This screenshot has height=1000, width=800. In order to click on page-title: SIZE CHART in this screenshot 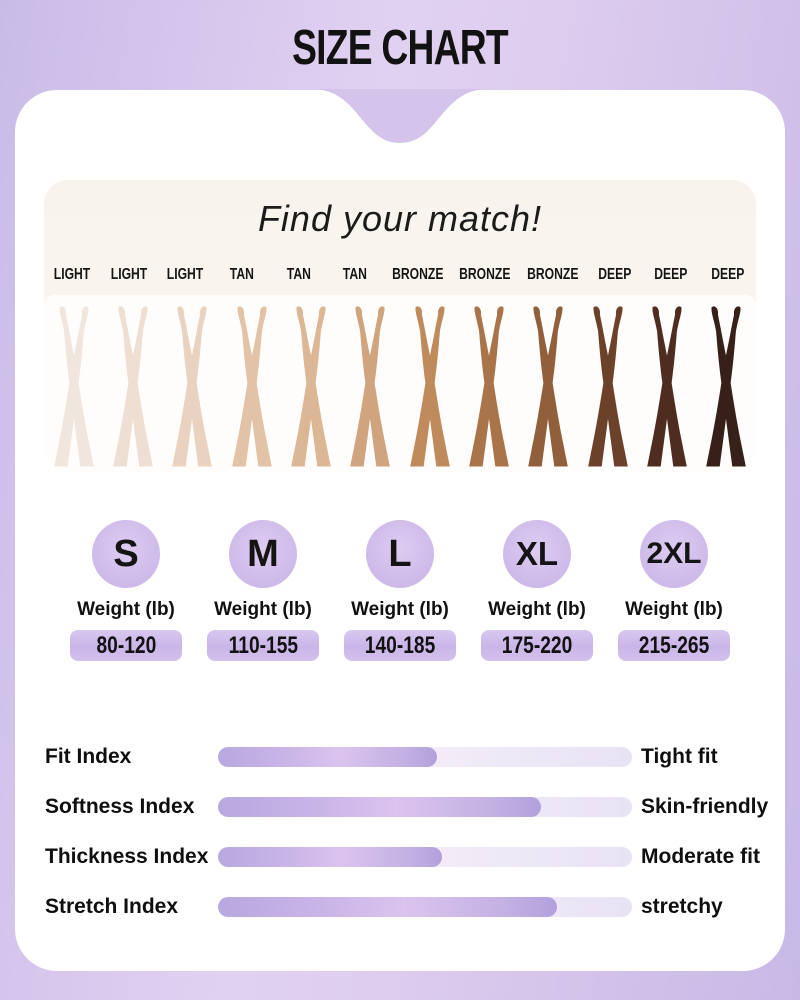, I will do `click(400, 48)`.